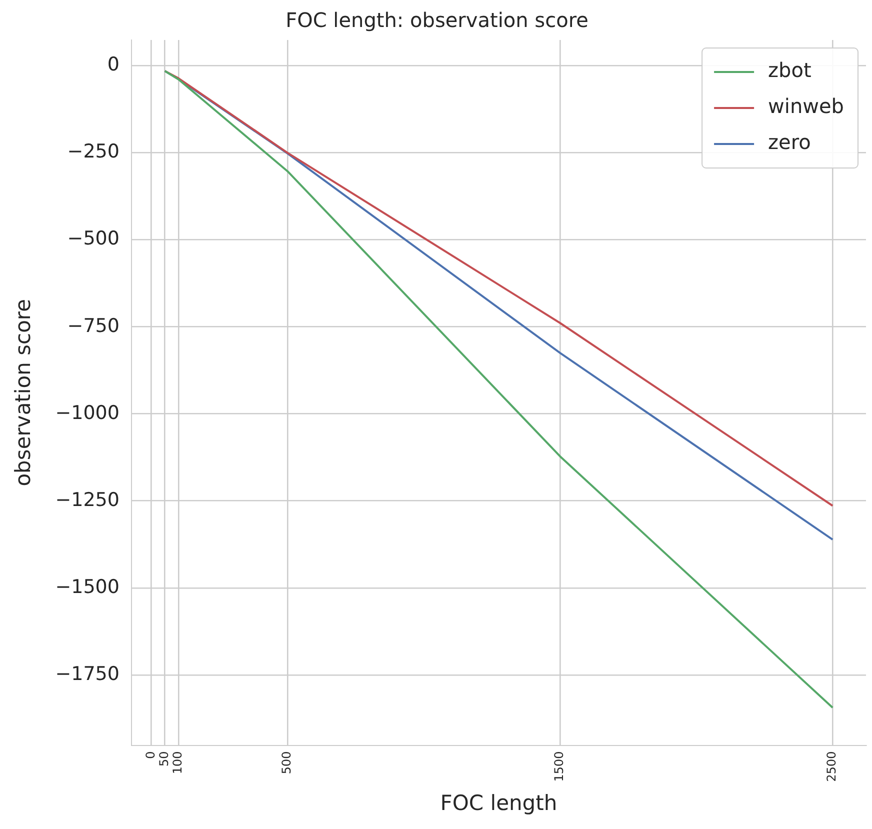 The width and height of the screenshot is (872, 829). I want to click on y-tick-label: −1500, so click(87, 587).